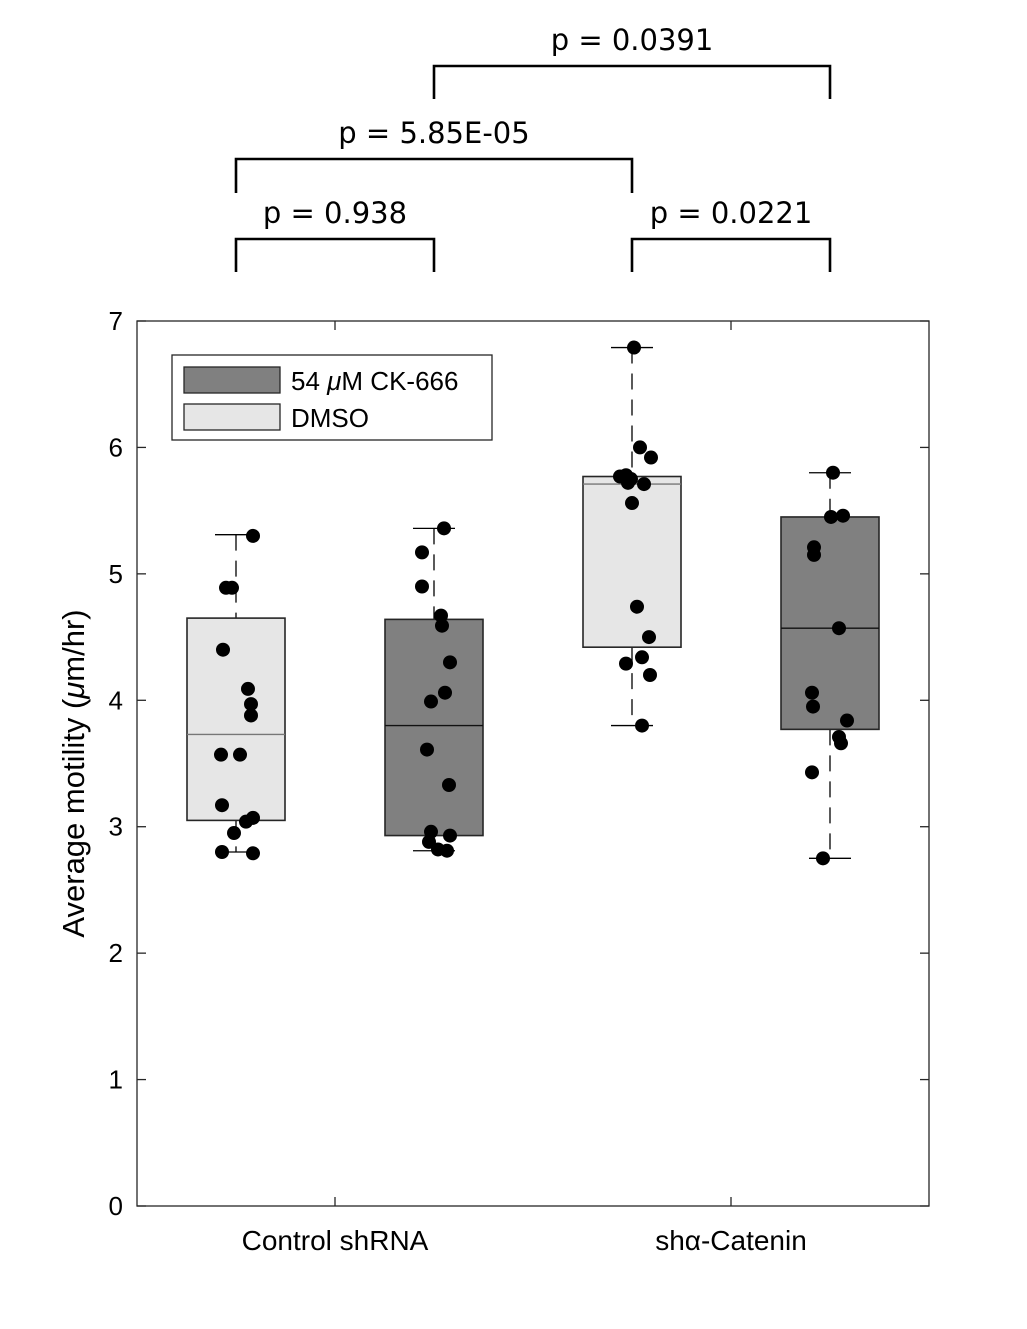 The image size is (1027, 1329). What do you see at coordinates (632, 61) in the screenshot?
I see `significance-bracket: p = 0.0391` at bounding box center [632, 61].